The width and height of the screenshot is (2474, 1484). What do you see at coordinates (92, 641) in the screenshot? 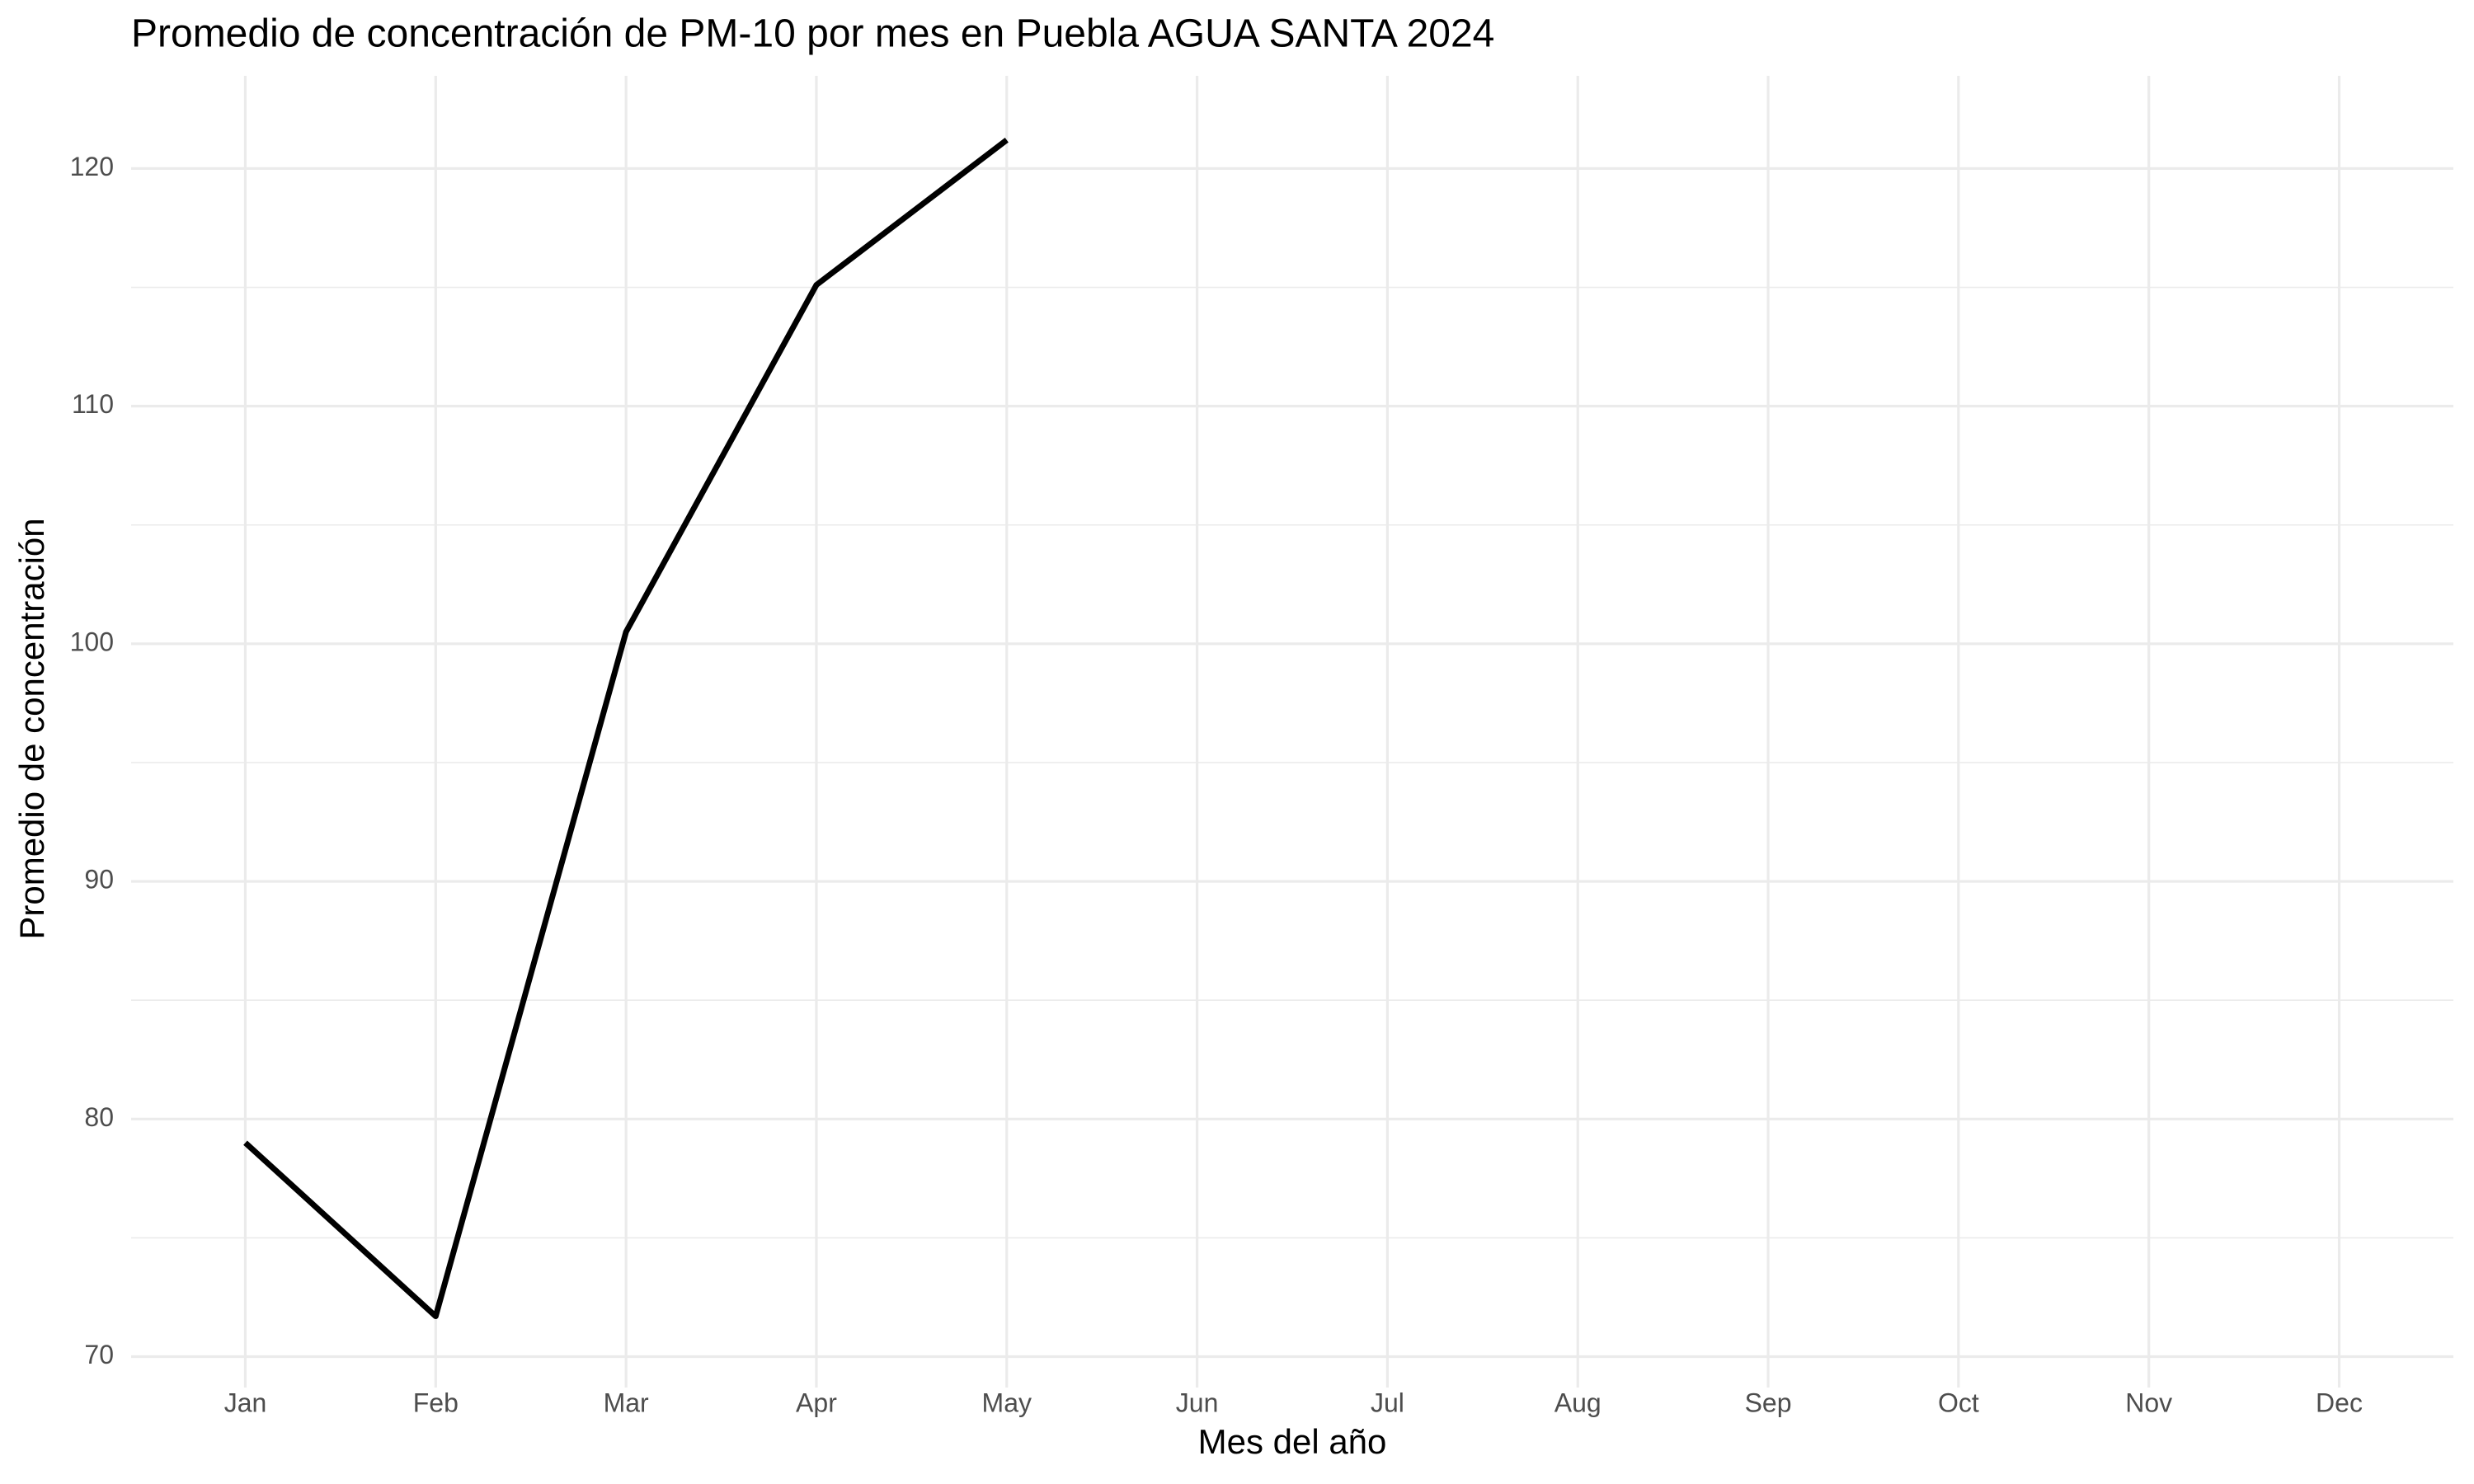
I see `y-tick-label: 100` at bounding box center [92, 641].